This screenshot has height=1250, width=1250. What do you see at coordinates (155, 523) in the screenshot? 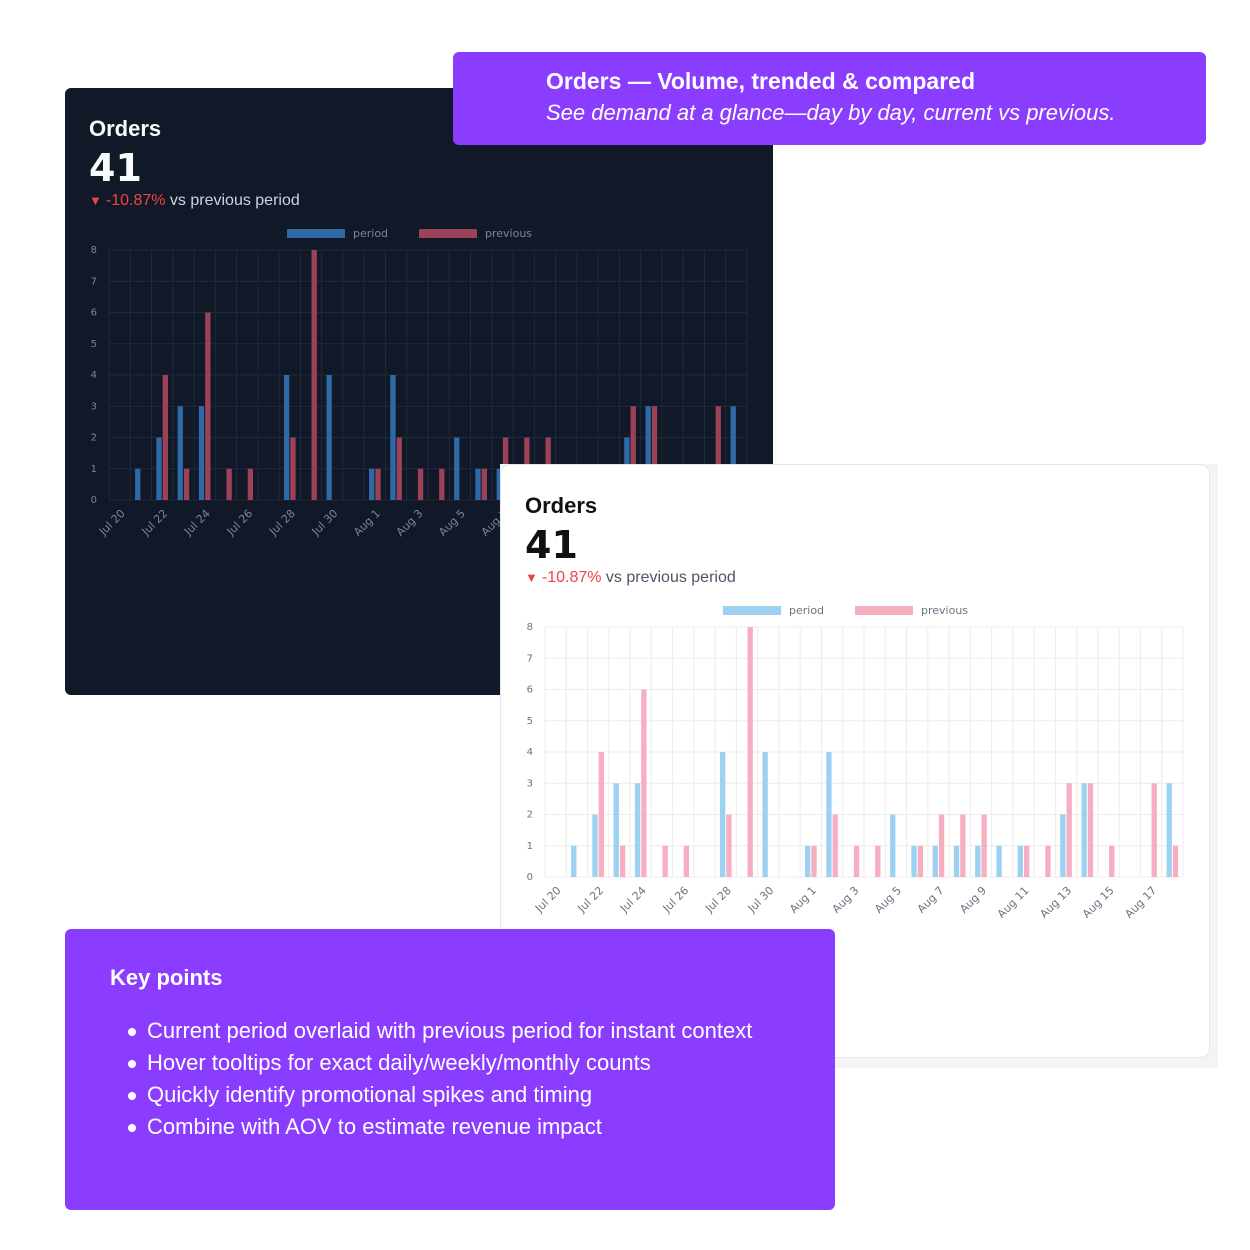
I see `x-tick-label: Jul 22` at bounding box center [155, 523].